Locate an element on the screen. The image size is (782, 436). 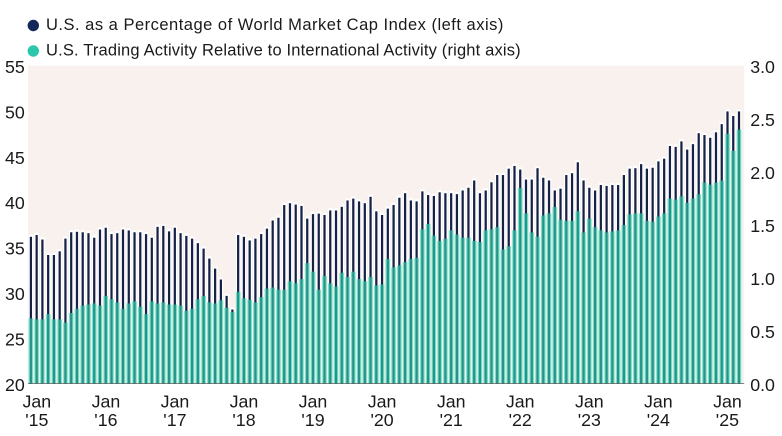
svg-text: '18 is located at coordinates (243, 420).